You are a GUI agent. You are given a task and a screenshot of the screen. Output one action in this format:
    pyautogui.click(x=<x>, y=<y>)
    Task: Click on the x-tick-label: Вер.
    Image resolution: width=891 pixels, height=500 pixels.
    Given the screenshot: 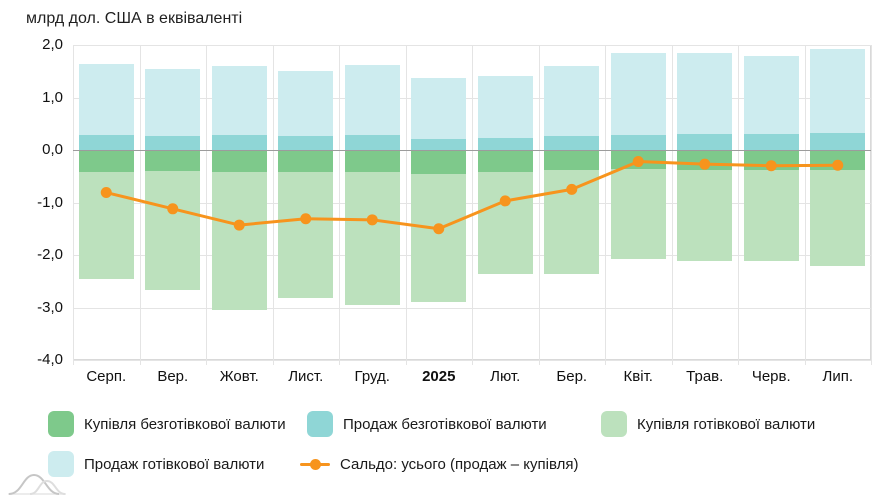 What is the action you would take?
    pyautogui.click(x=173, y=376)
    